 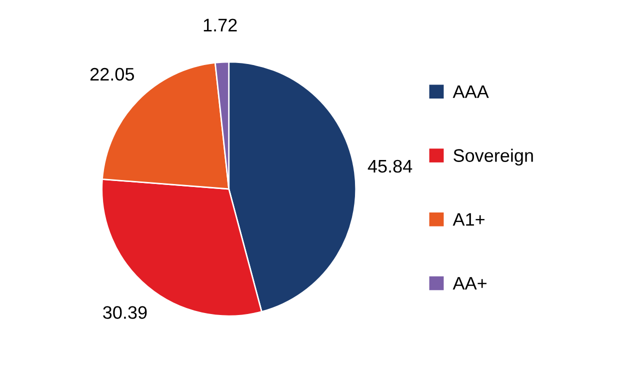 I want to click on data-label: 30.39, so click(x=125, y=312).